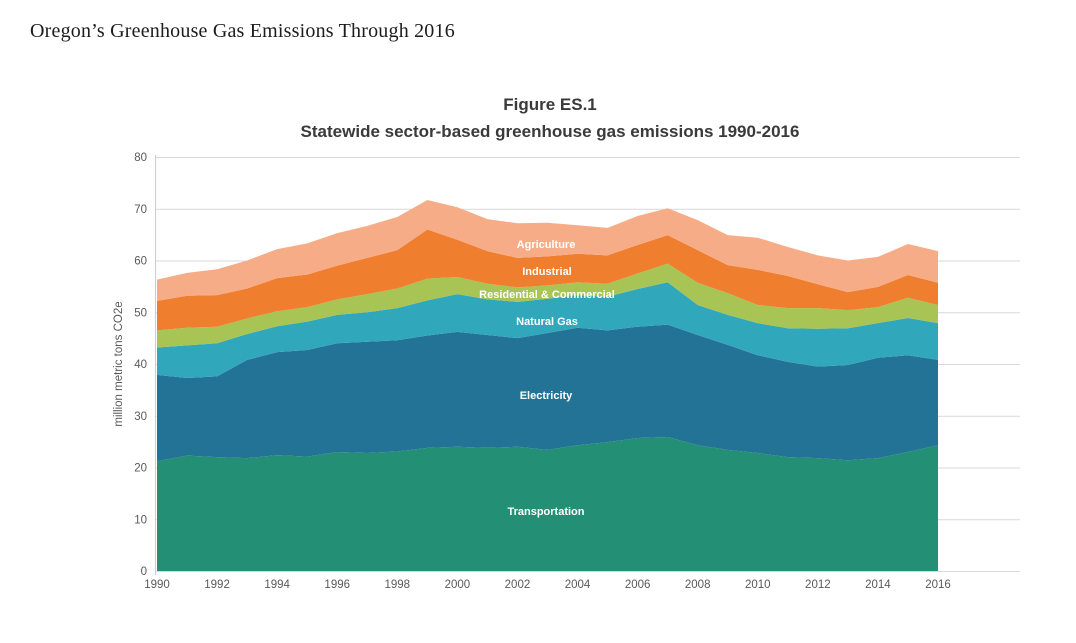 Image resolution: width=1076 pixels, height=643 pixels. I want to click on area-industrial, so click(547, 280).